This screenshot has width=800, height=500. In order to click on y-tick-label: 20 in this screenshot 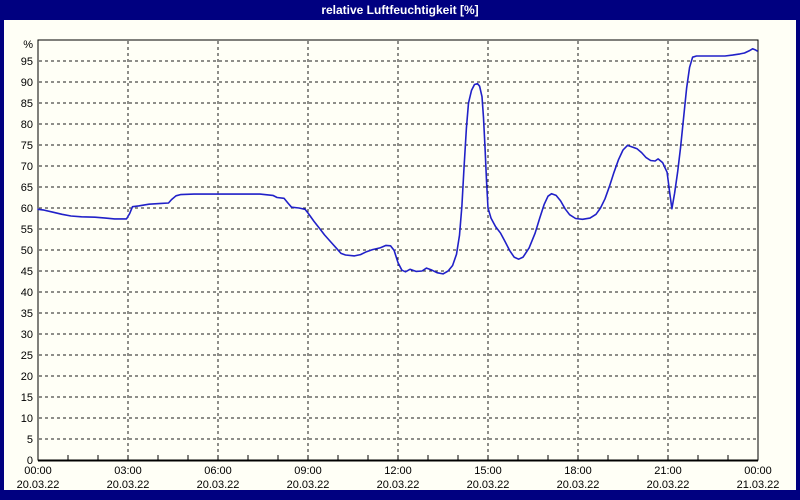, I will do `click(27, 377)`.